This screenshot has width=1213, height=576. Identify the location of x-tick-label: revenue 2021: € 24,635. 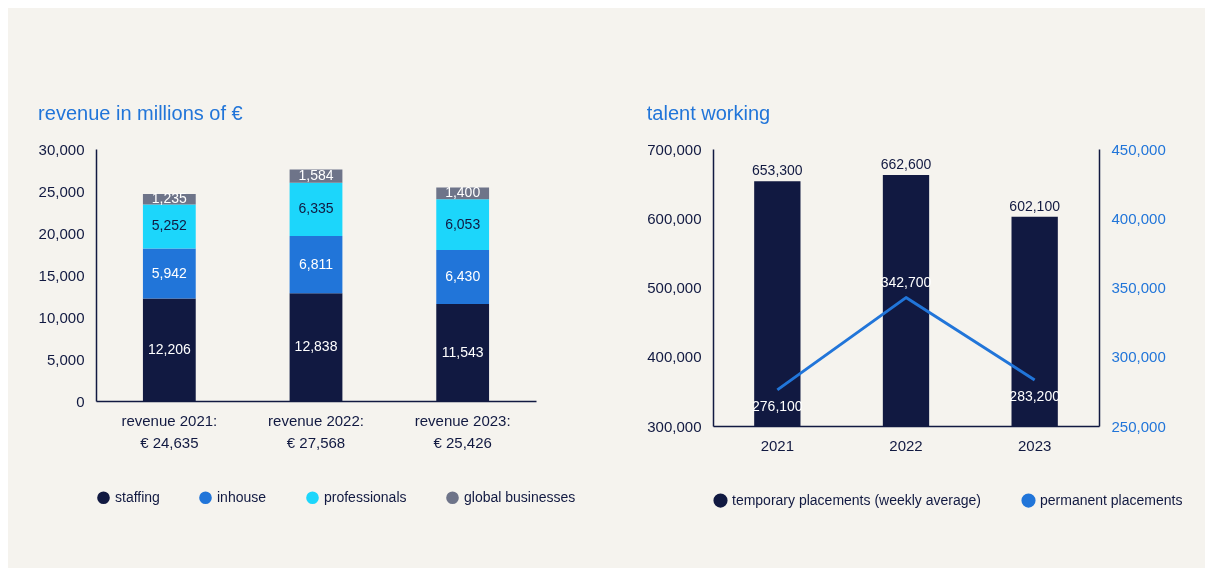
(169, 431).